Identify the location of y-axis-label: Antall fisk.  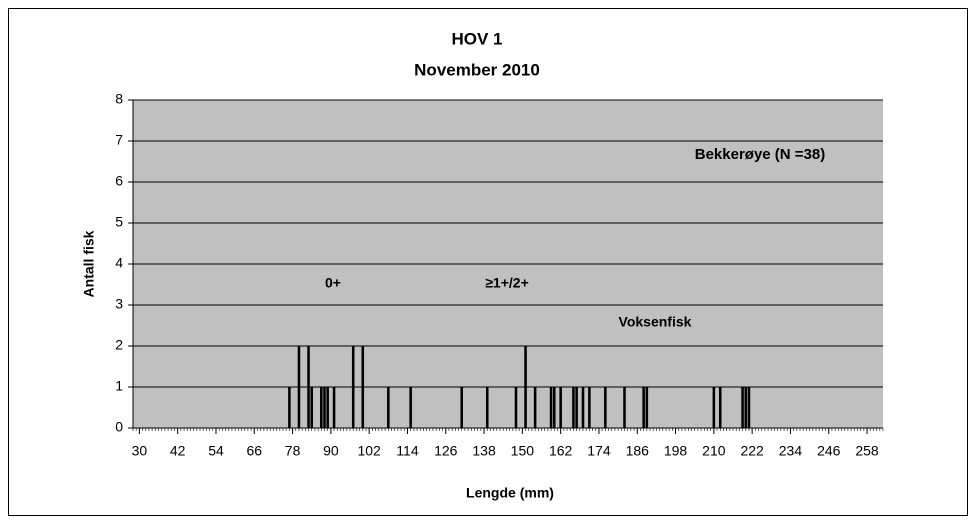
(89, 263).